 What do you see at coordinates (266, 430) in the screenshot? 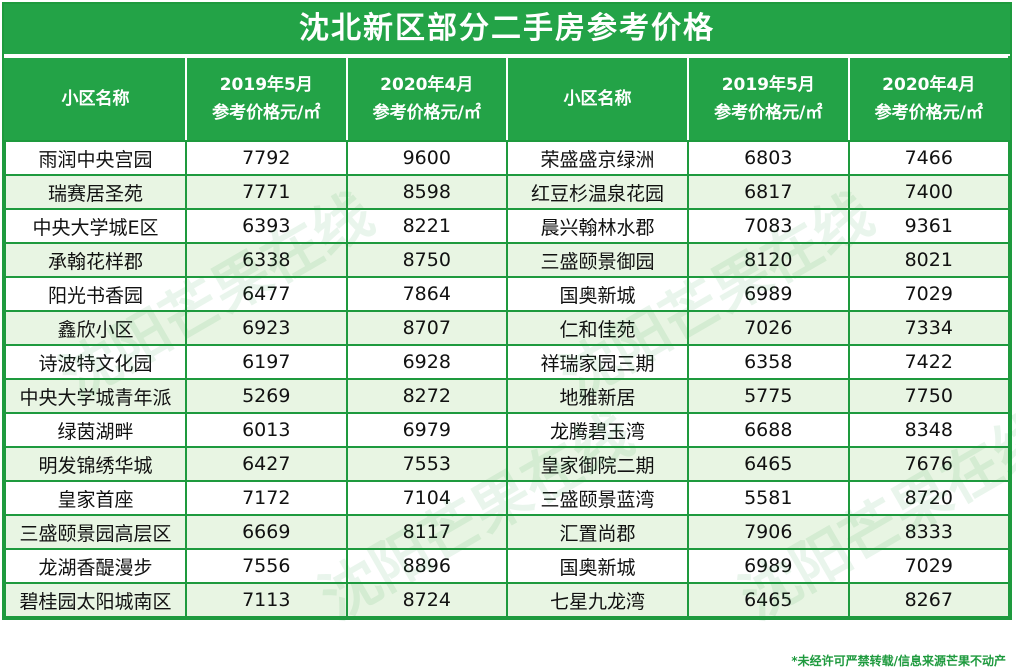
I see `cell-price-2019: 6013` at bounding box center [266, 430].